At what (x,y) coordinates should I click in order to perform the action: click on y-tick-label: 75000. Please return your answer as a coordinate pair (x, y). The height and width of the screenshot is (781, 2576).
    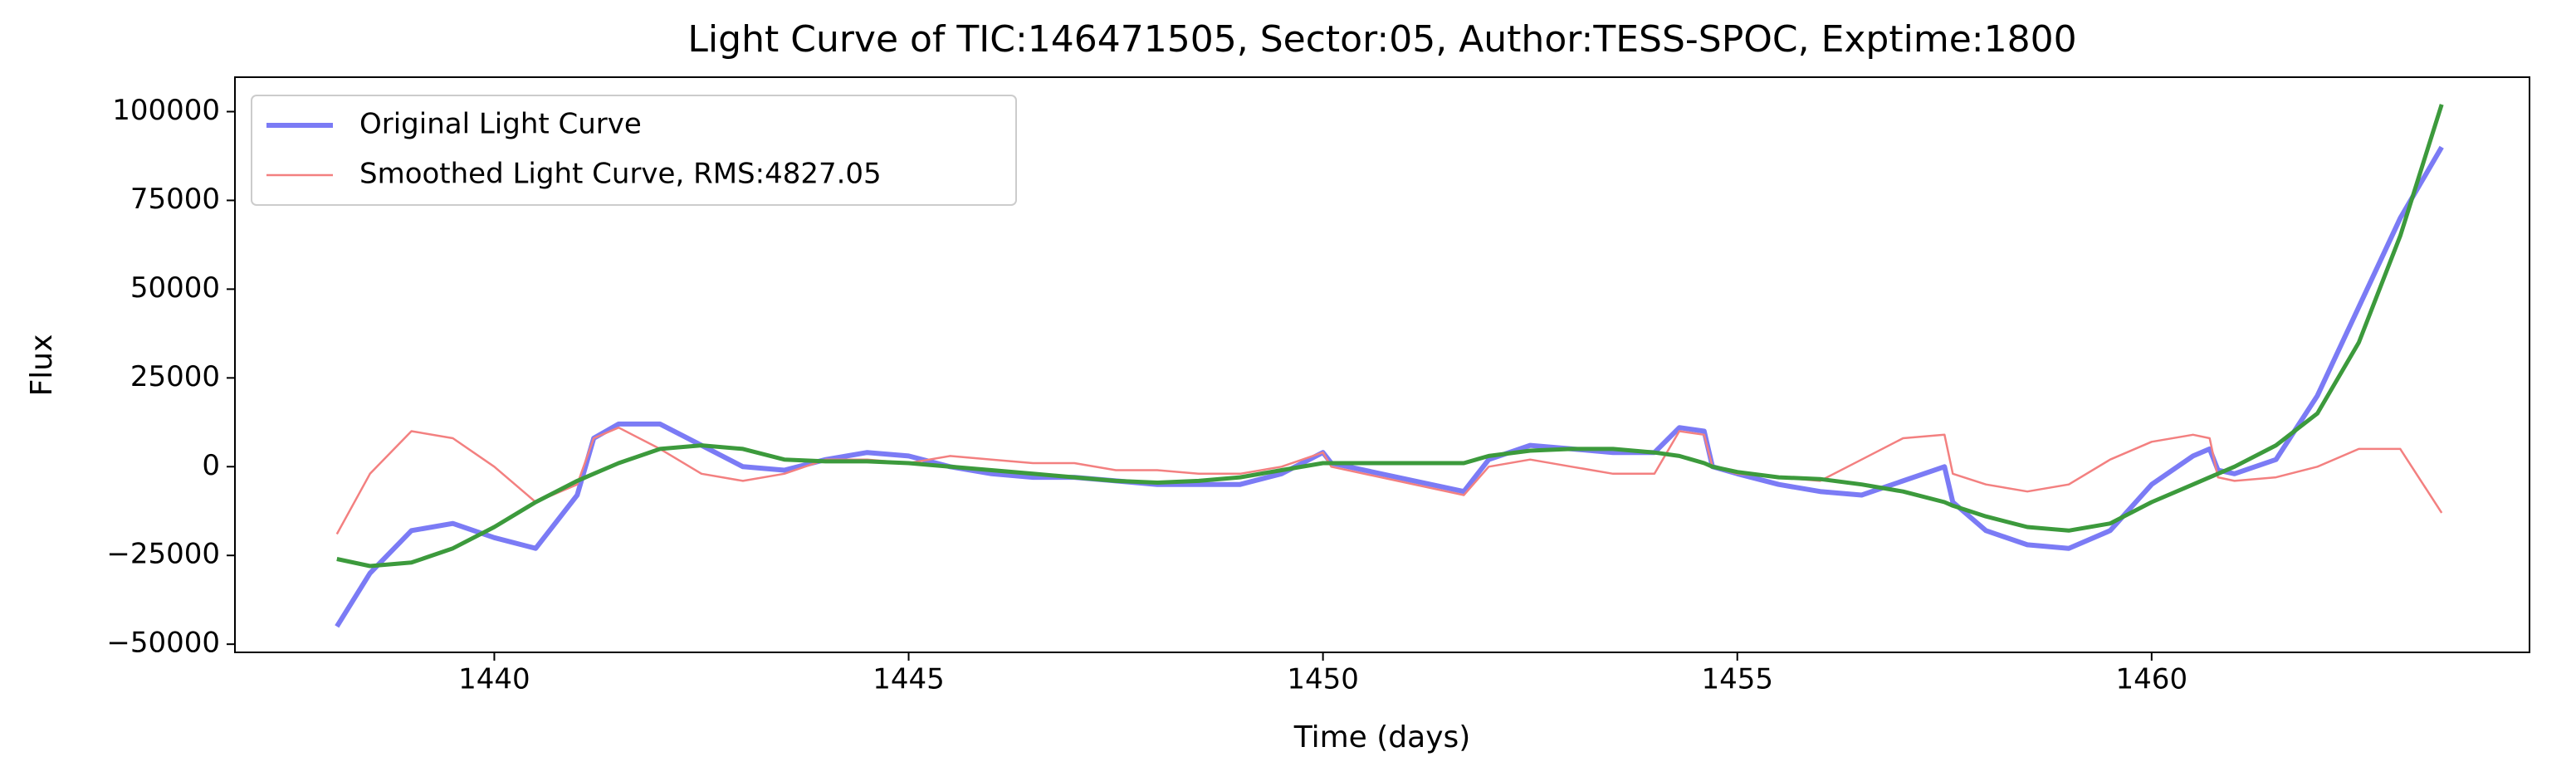
    Looking at the image, I should click on (175, 199).